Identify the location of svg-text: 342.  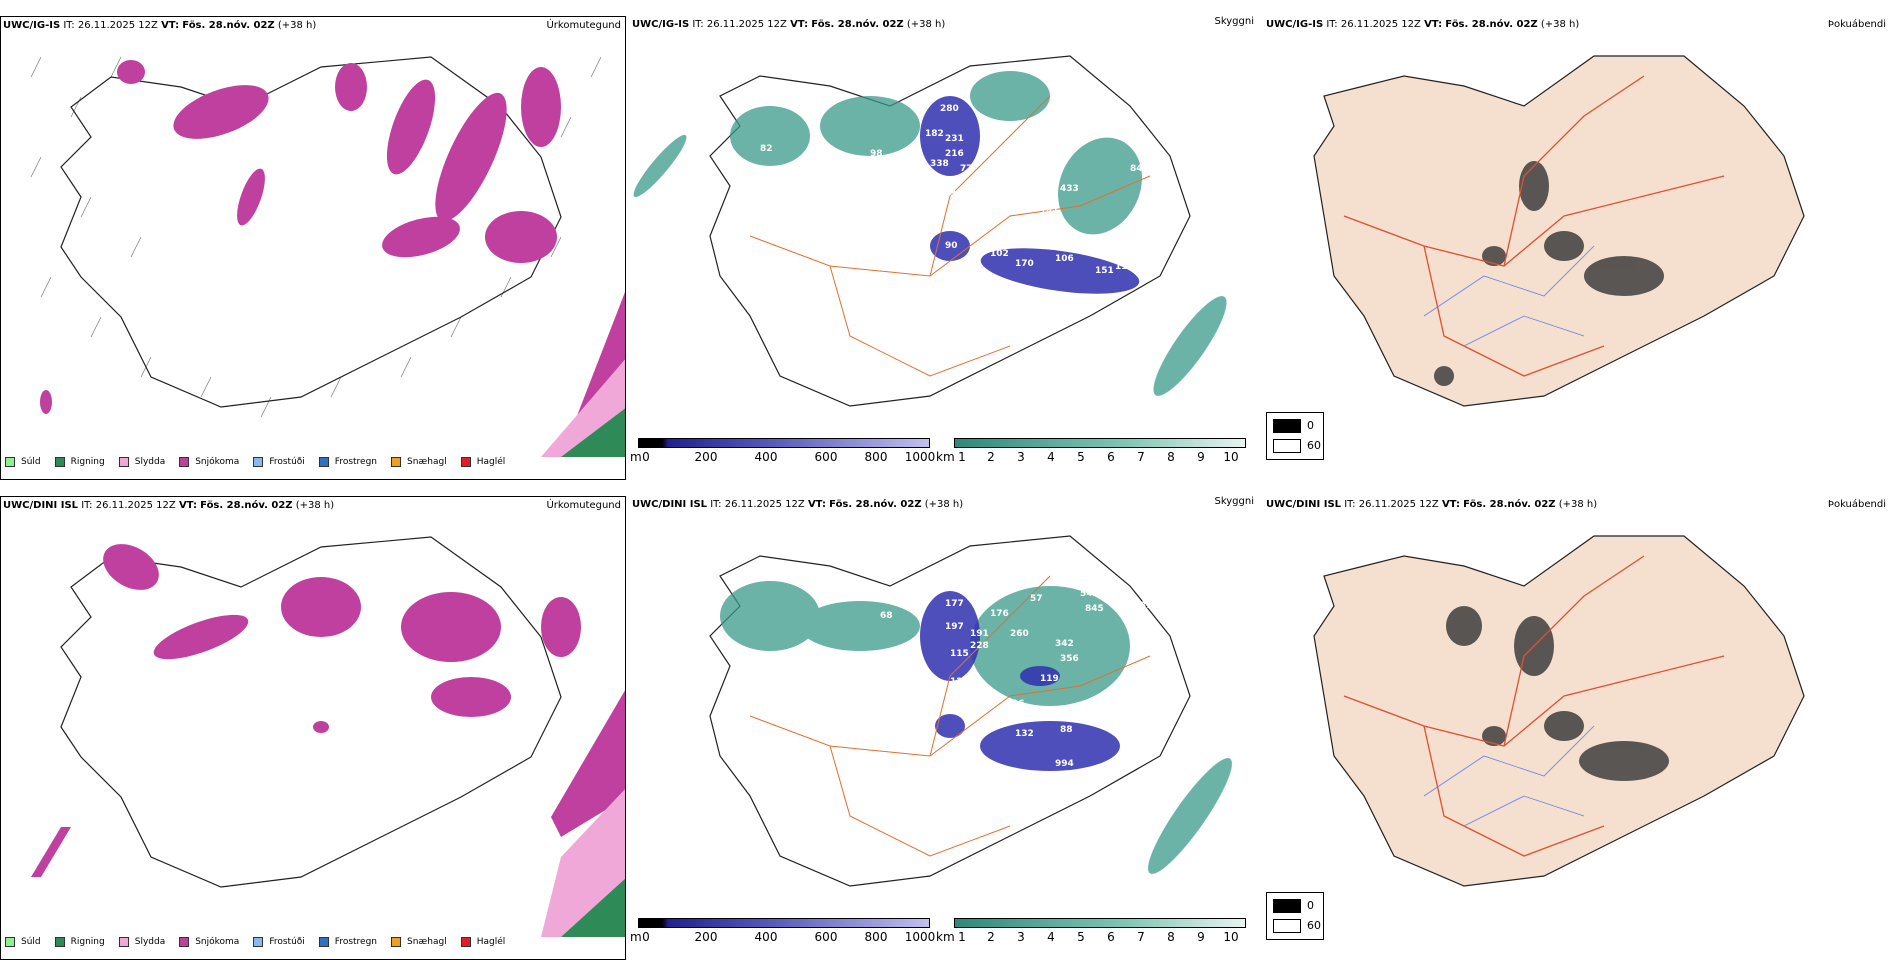
(1064, 644).